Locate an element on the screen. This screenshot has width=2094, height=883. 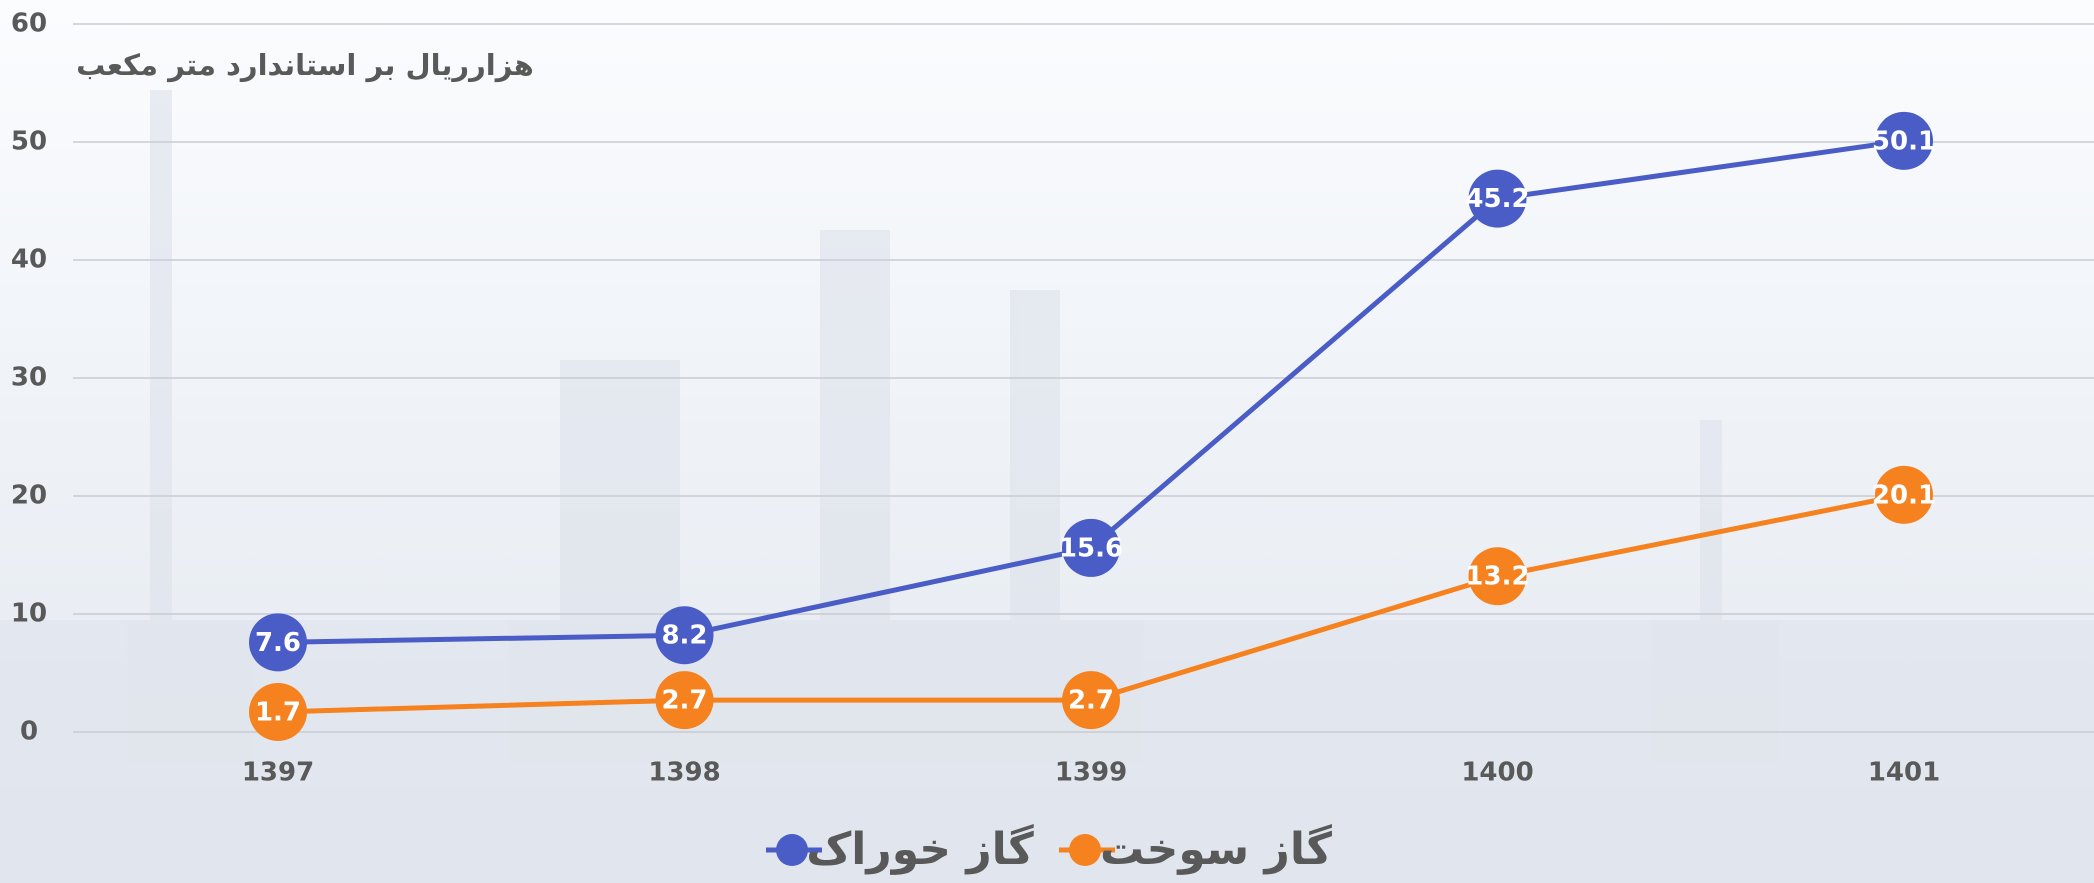
data-label: 50.1 is located at coordinates (1904, 141).